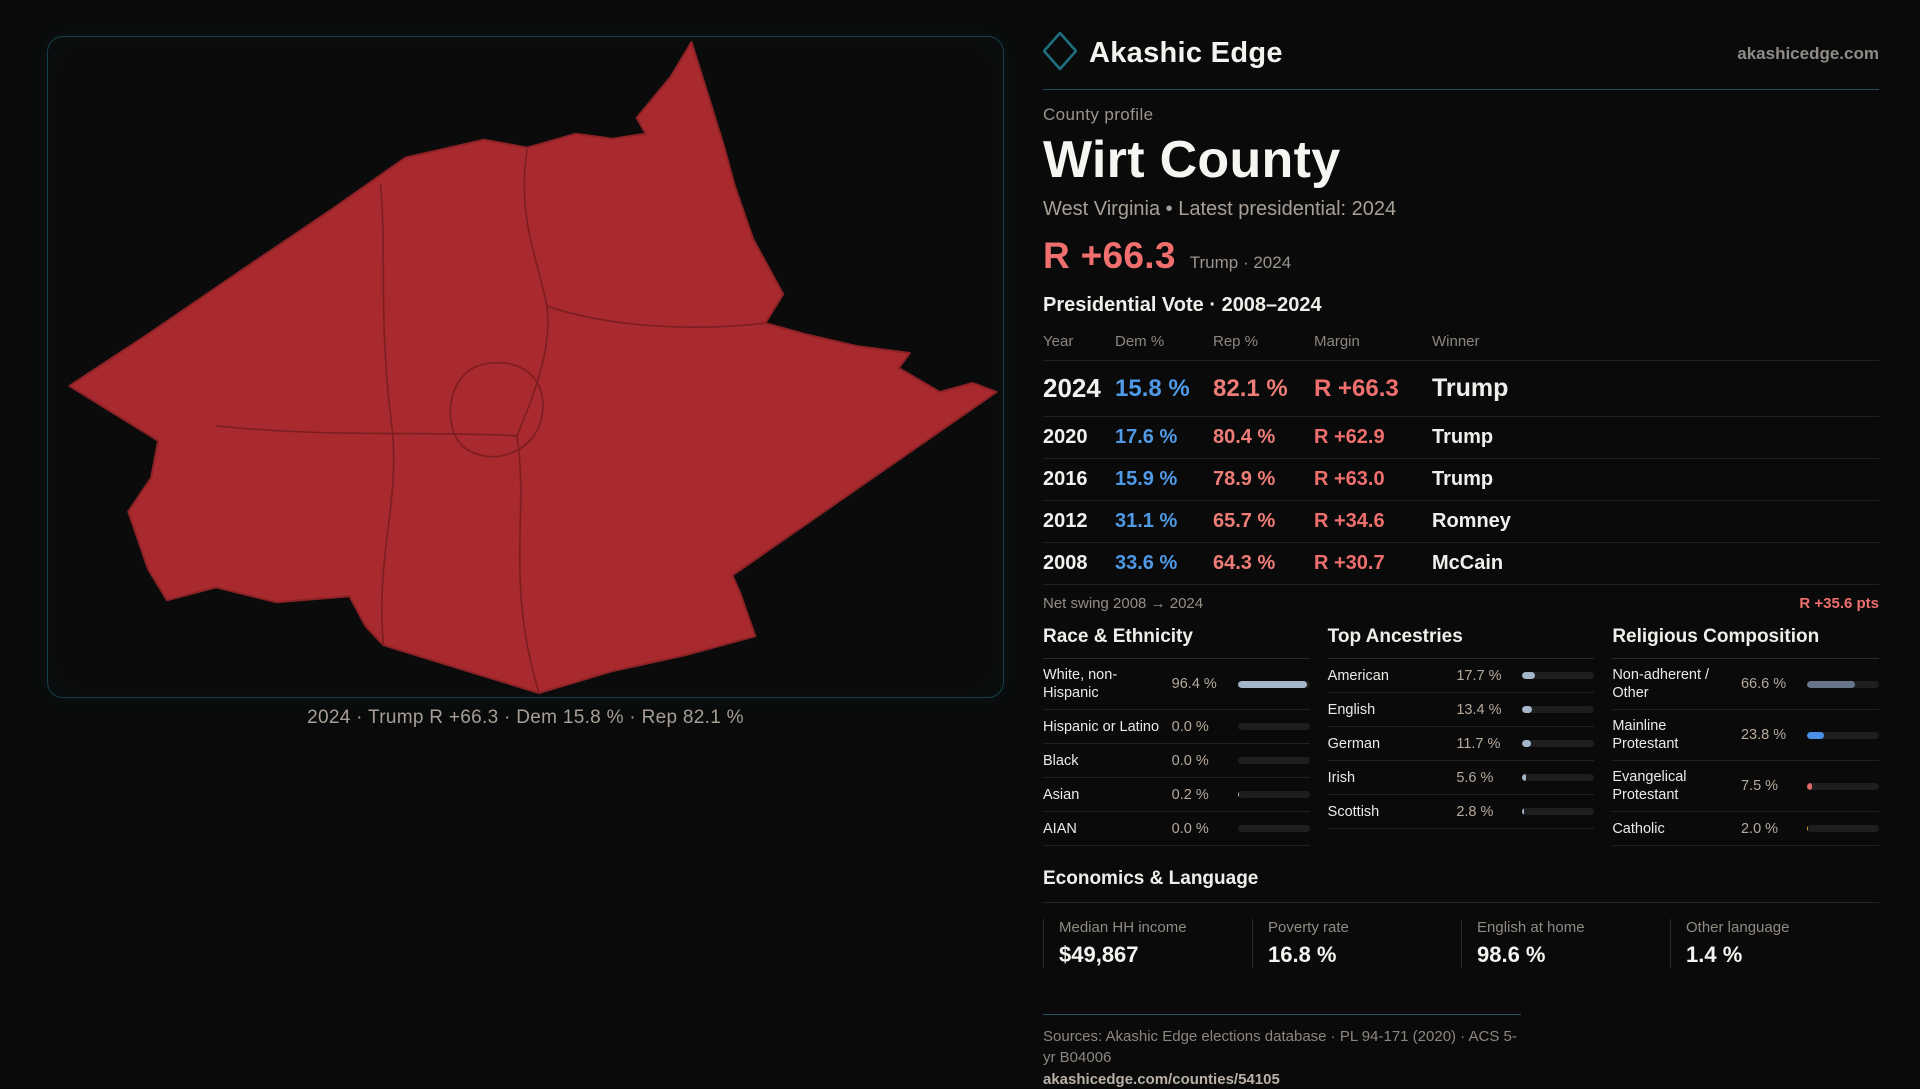 This screenshot has height=1089, width=1920. I want to click on hero-margin-note: Trump · 2024, so click(1240, 263).